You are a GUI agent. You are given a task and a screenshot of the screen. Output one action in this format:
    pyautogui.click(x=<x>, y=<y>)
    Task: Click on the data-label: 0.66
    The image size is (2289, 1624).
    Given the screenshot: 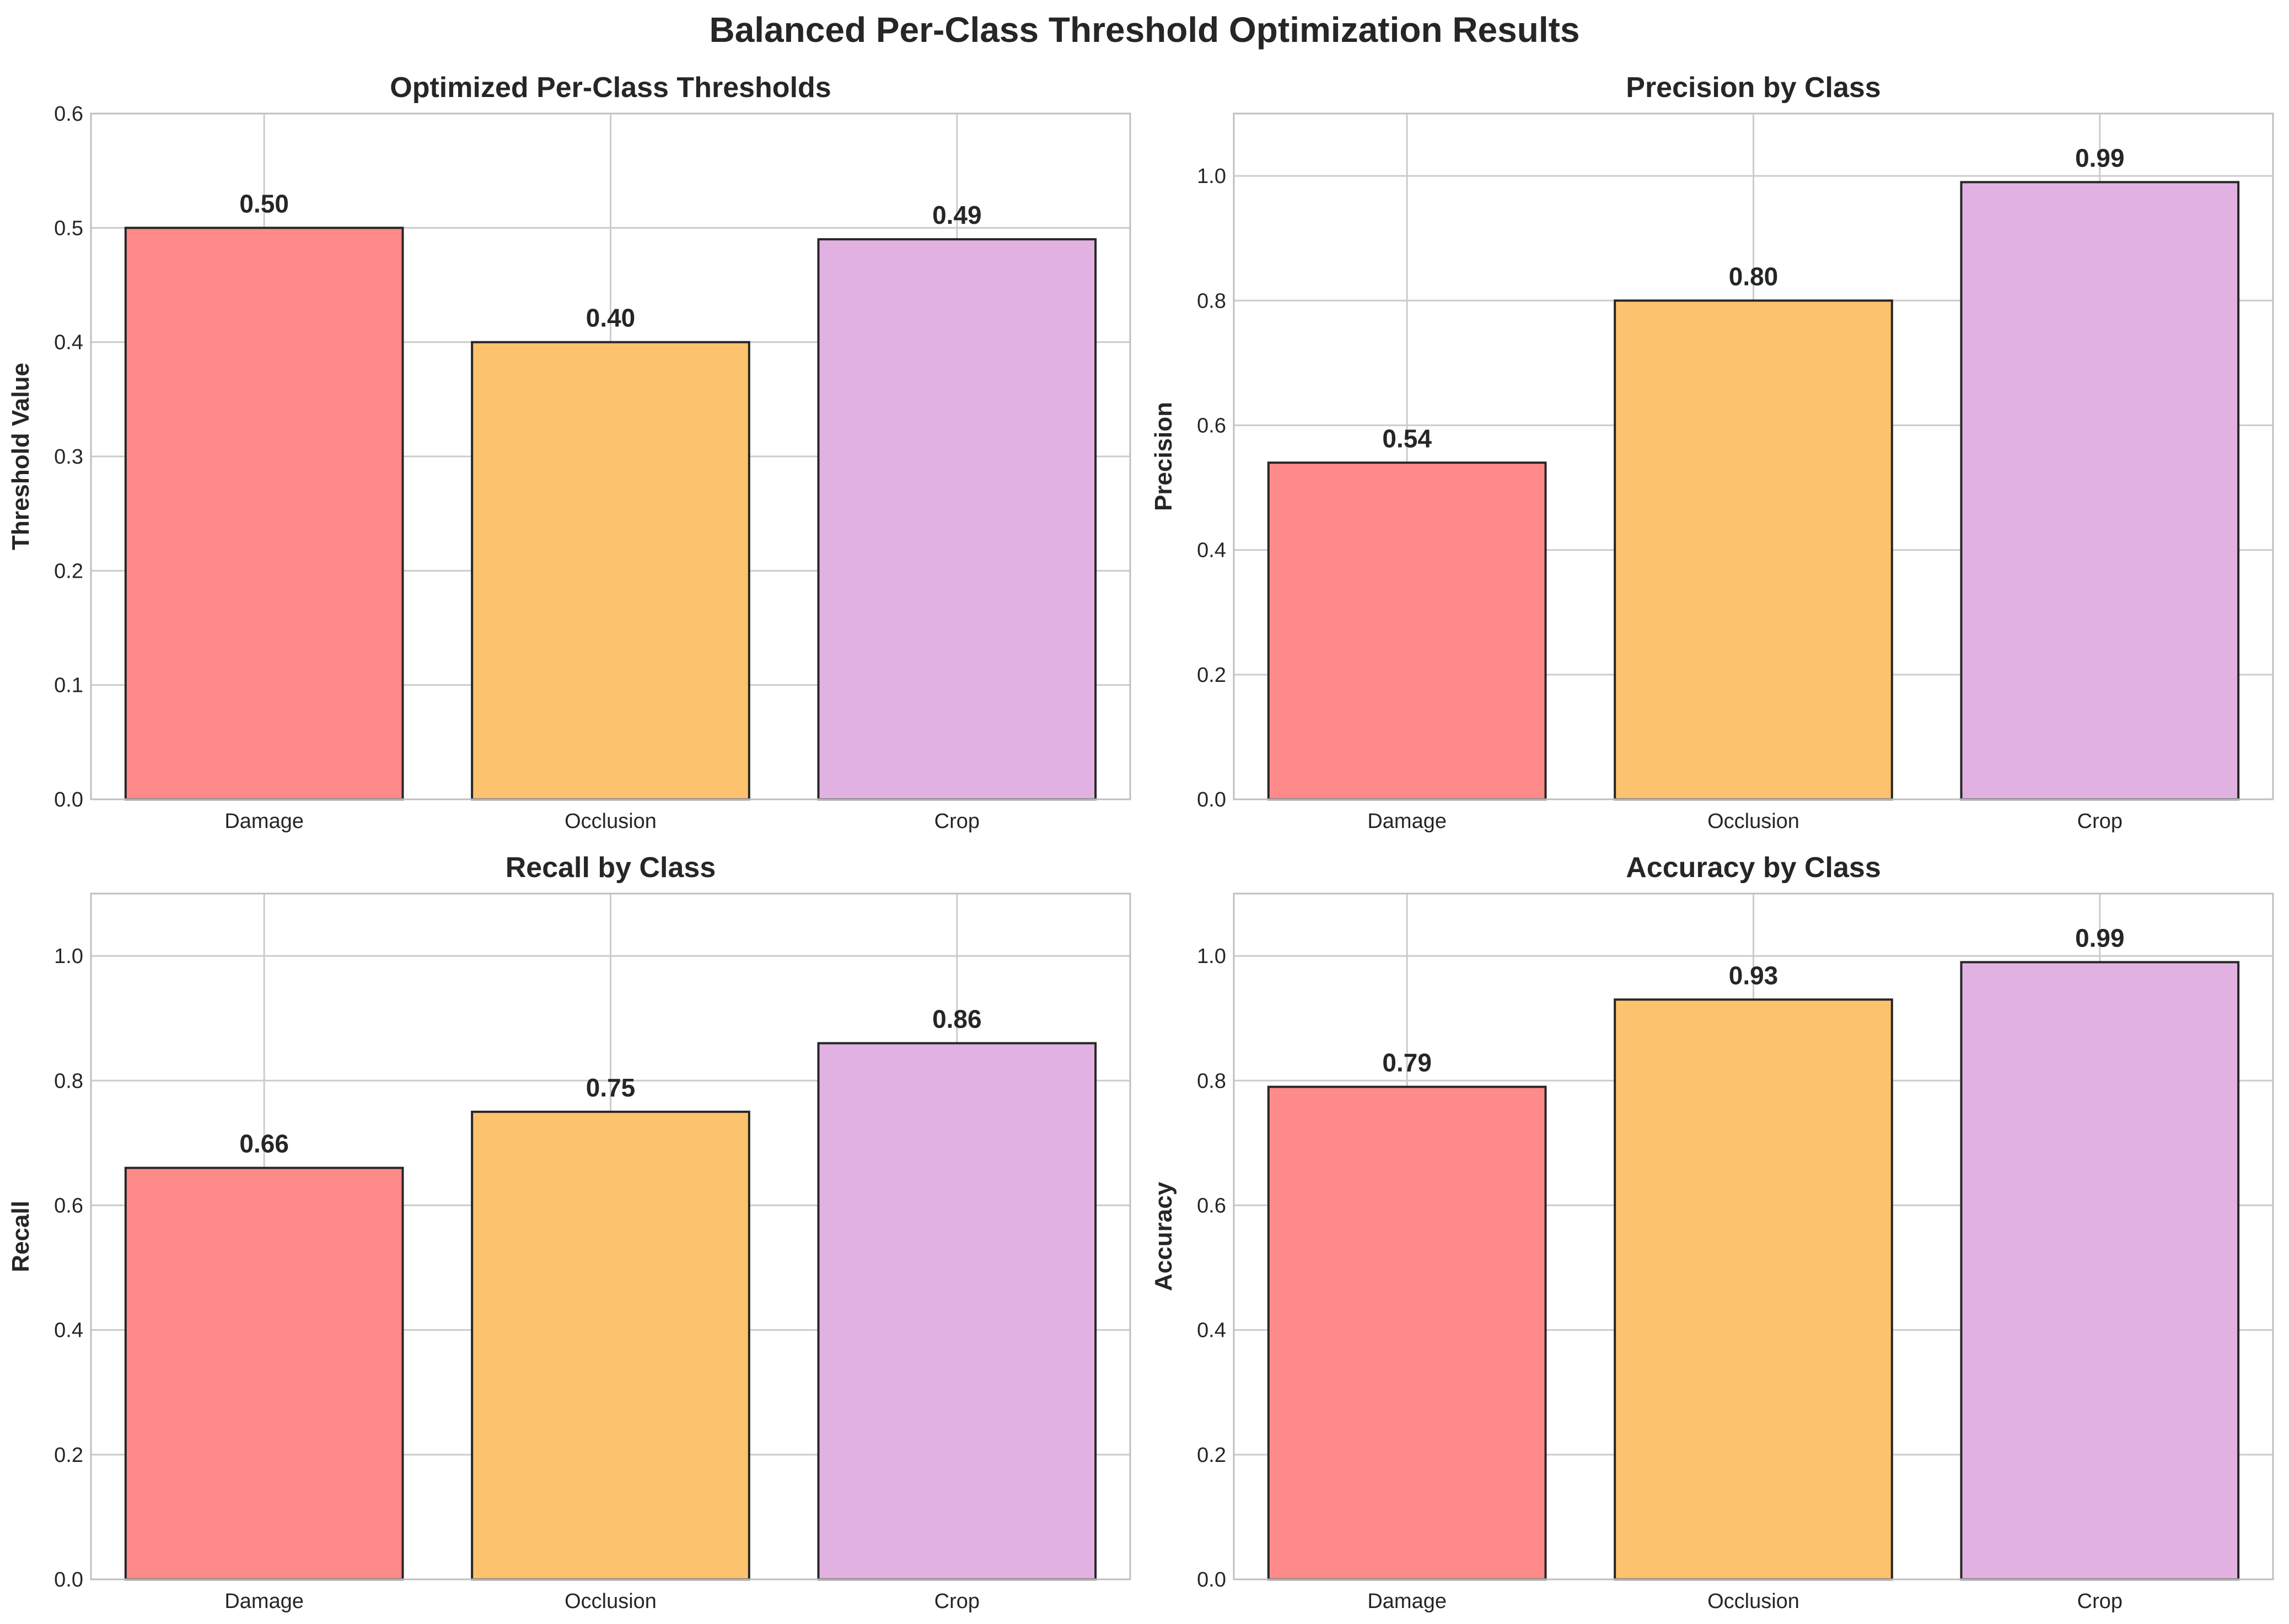 What is the action you would take?
    pyautogui.click(x=264, y=1144)
    